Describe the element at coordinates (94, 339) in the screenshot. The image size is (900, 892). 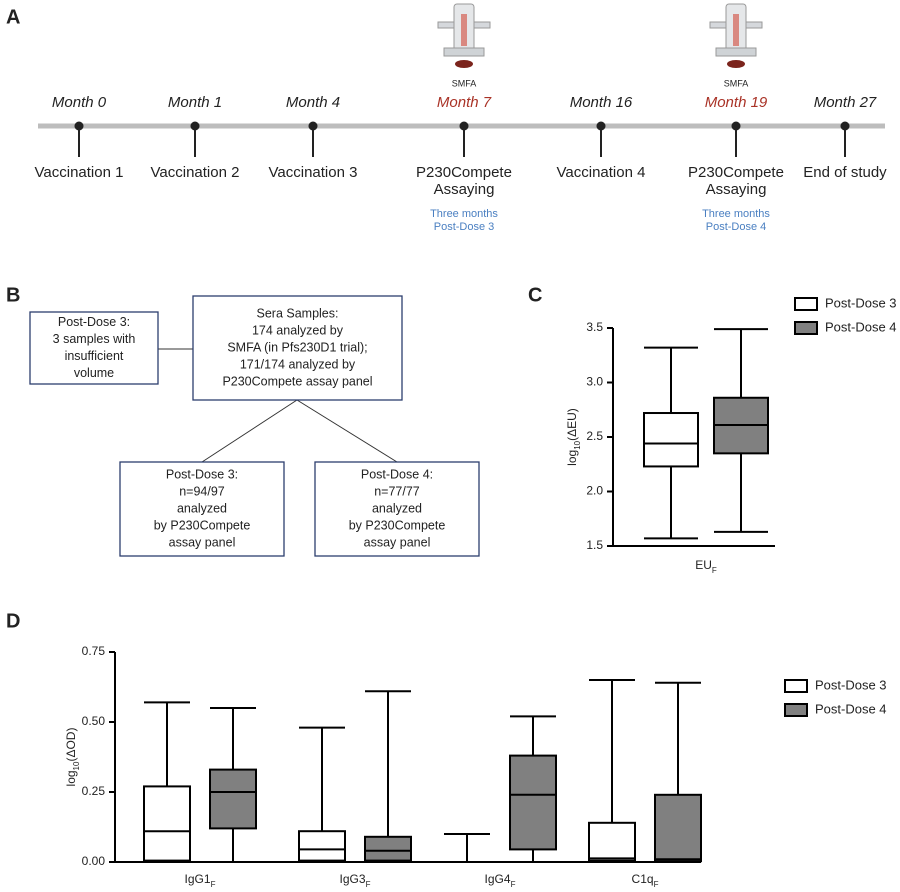
I see `flow-text: 3 samples with` at that location.